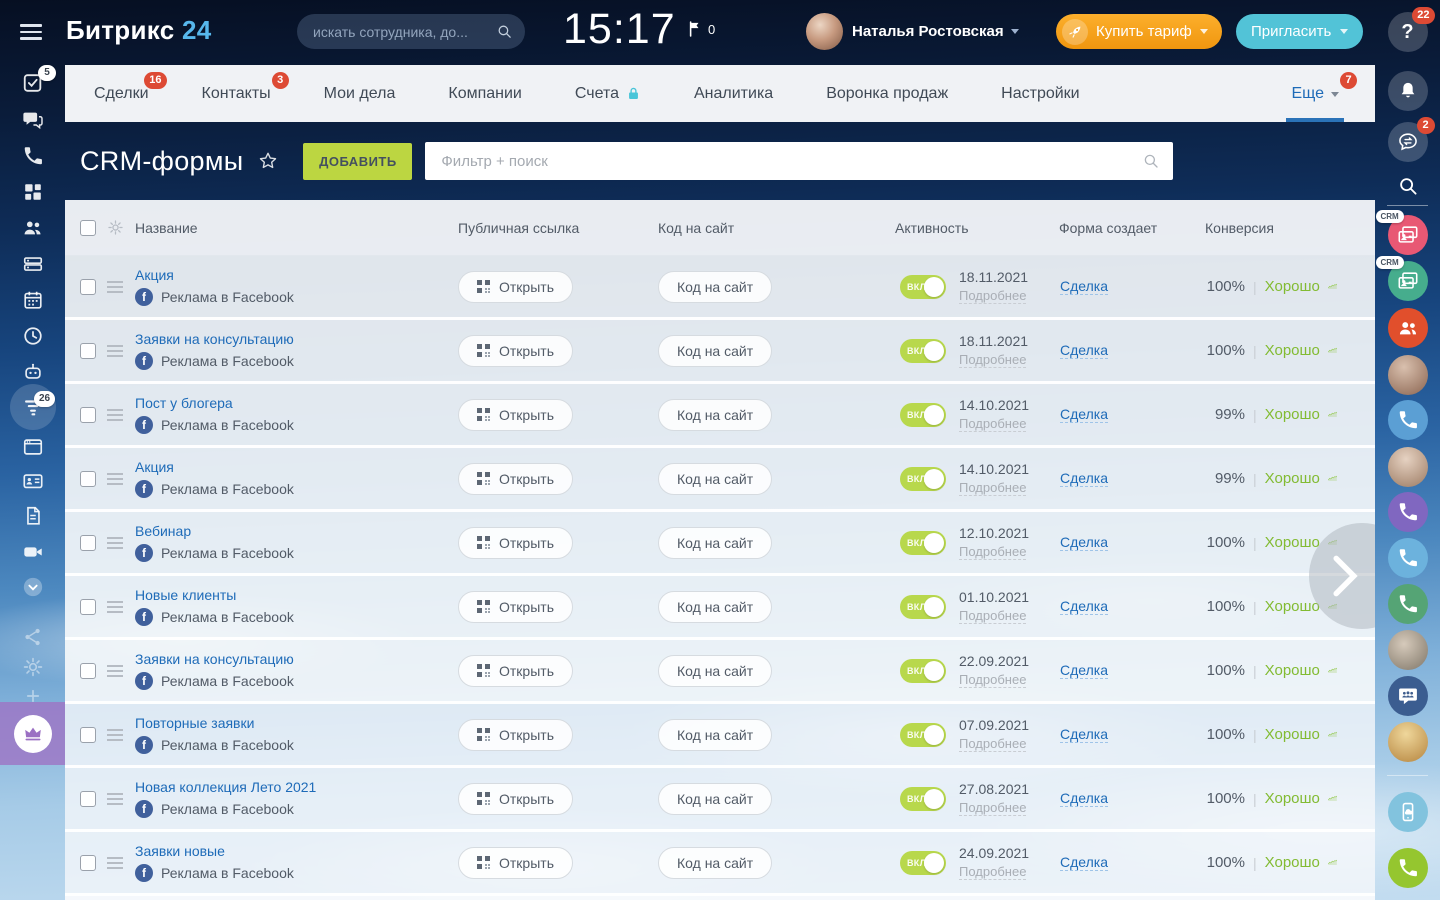 The width and height of the screenshot is (1440, 900). What do you see at coordinates (88, 227) in the screenshot?
I see `select-all-checkbox` at bounding box center [88, 227].